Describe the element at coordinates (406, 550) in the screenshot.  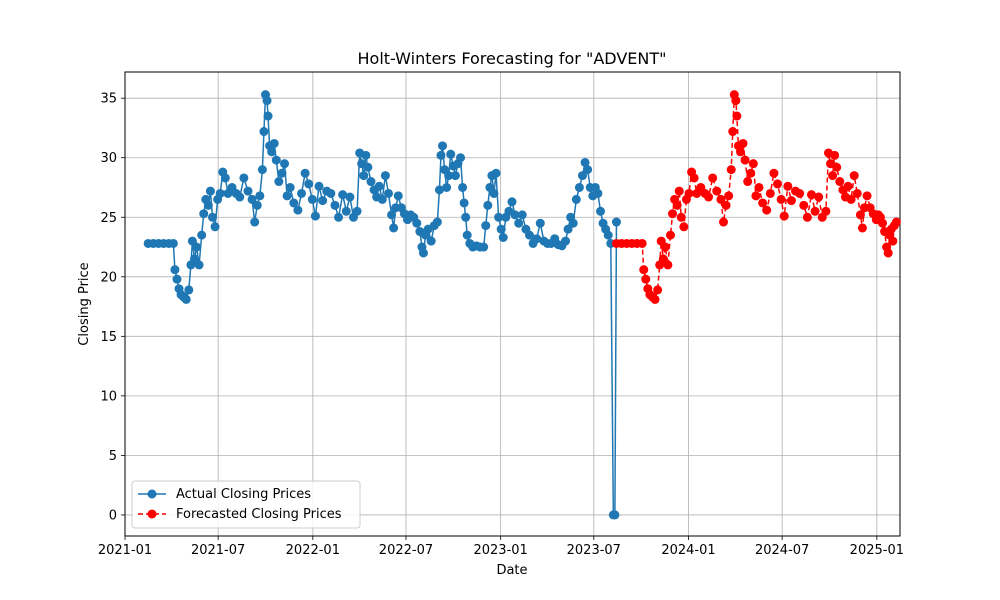
I see `x-tick-label: 2022-07` at that location.